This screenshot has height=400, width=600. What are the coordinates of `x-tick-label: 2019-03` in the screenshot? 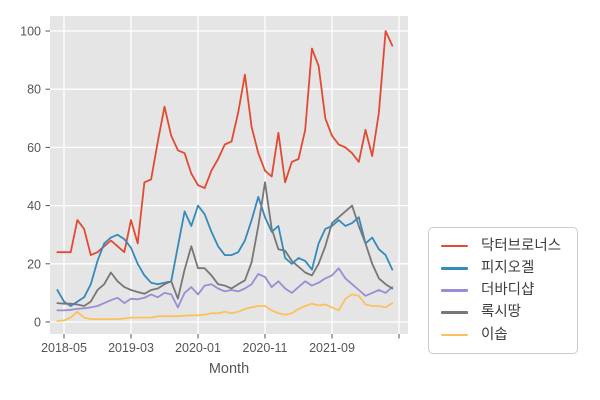 It's located at (131, 348).